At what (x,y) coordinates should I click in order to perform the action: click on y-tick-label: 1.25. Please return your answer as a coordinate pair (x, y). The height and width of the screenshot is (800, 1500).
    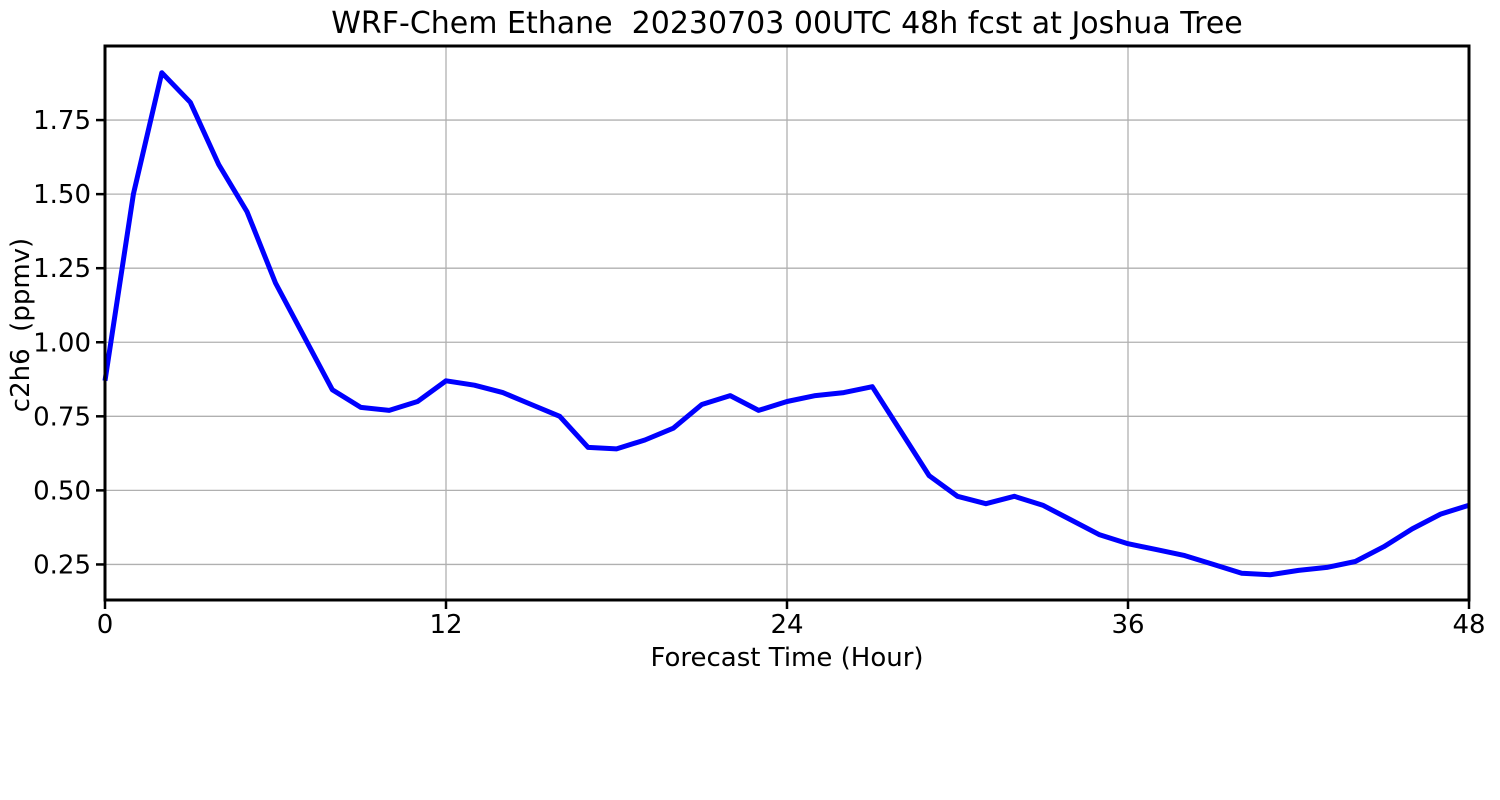
    Looking at the image, I should click on (62, 269).